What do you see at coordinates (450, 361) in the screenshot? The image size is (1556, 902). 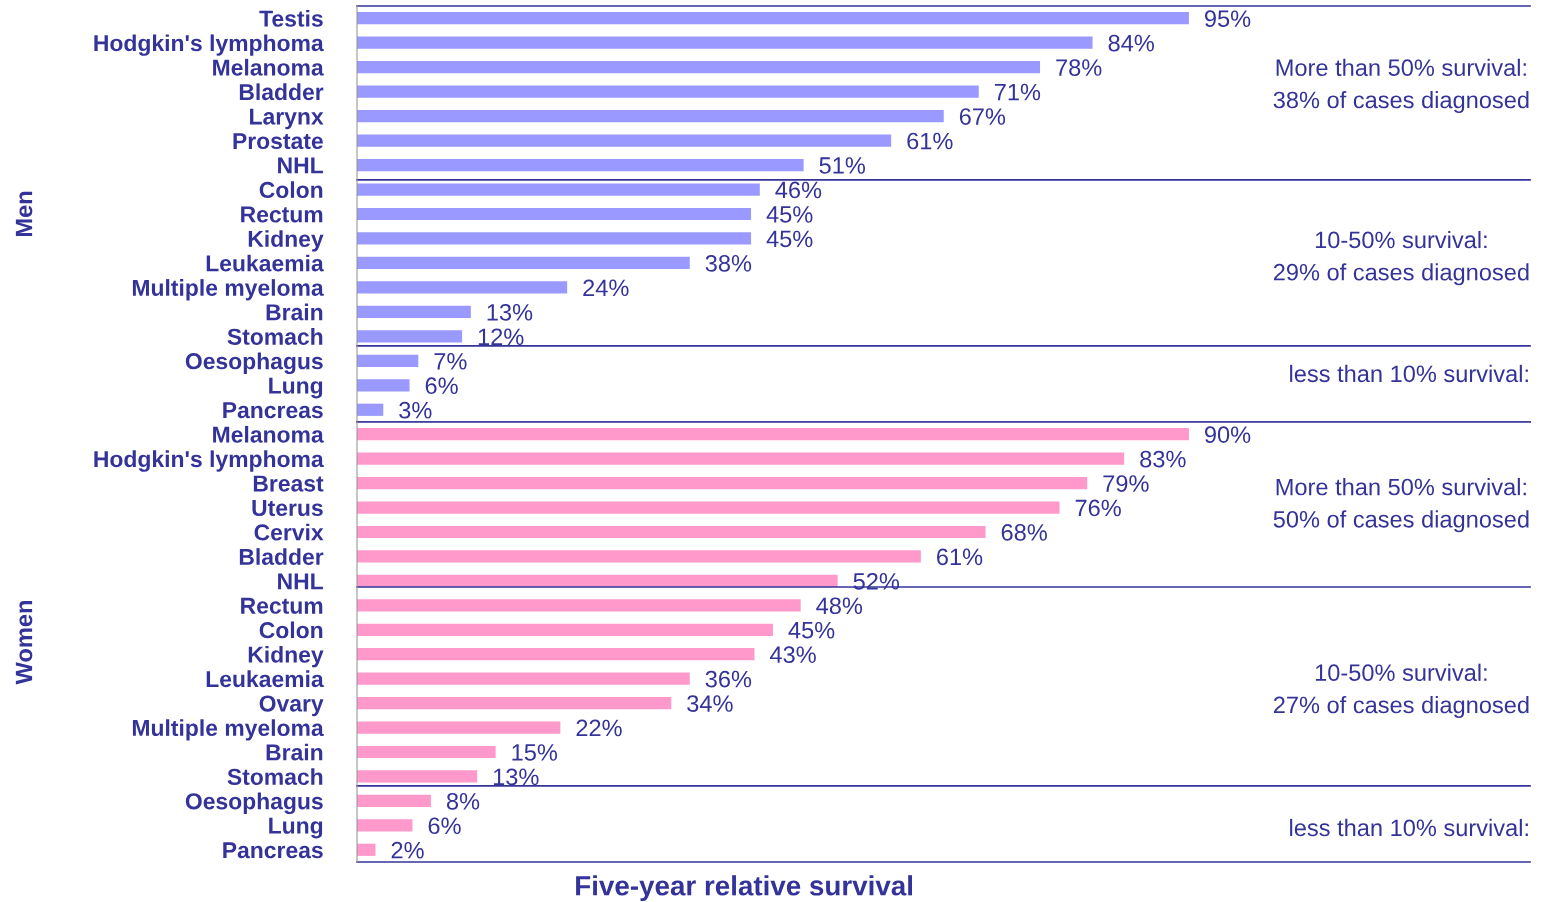 I see `data-label: 7%` at bounding box center [450, 361].